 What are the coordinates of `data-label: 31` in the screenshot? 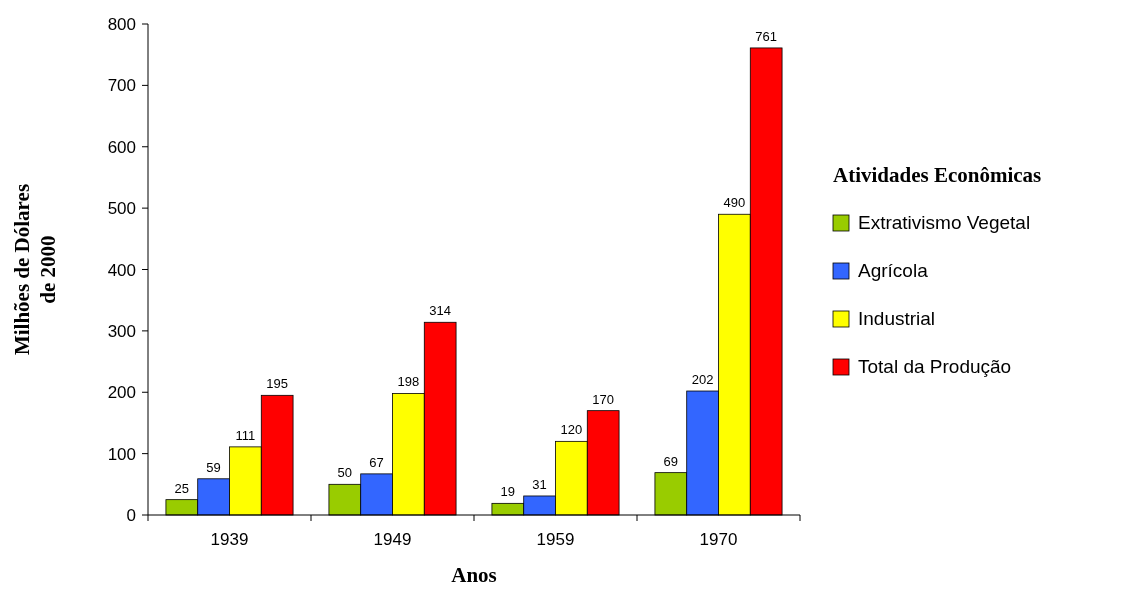 It's located at (539, 484).